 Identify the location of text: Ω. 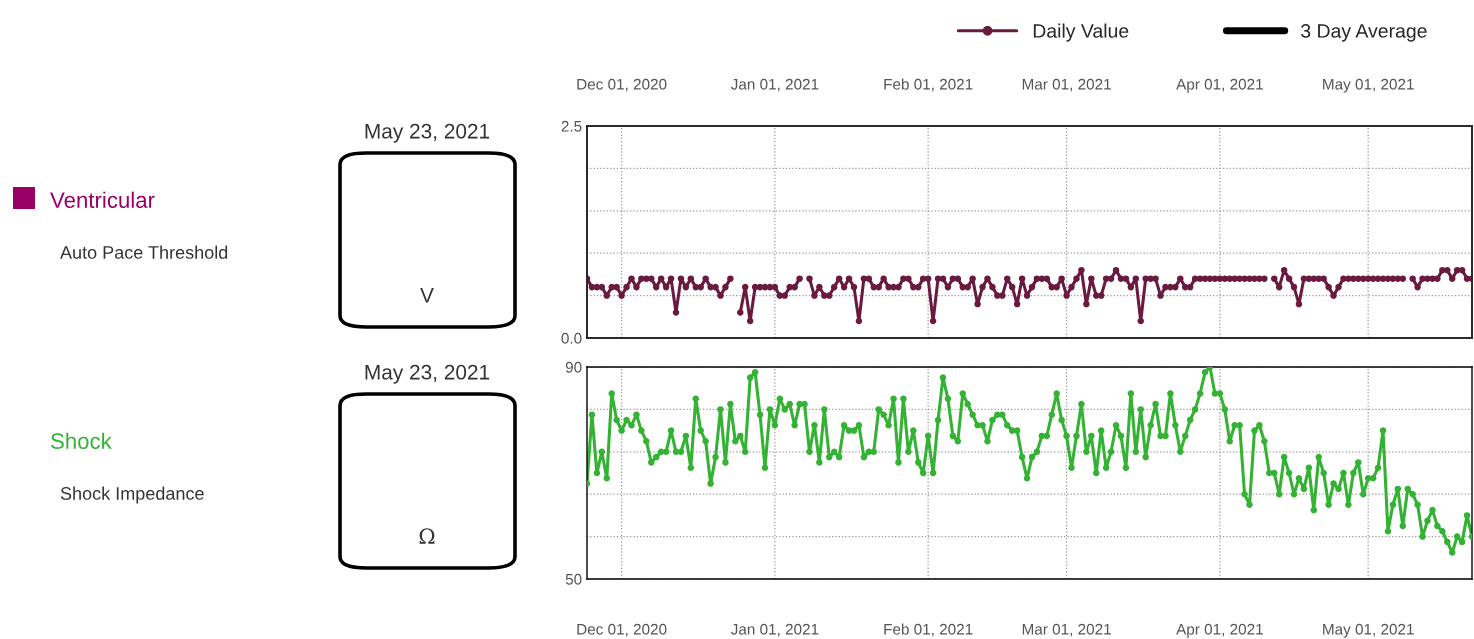
(427, 536).